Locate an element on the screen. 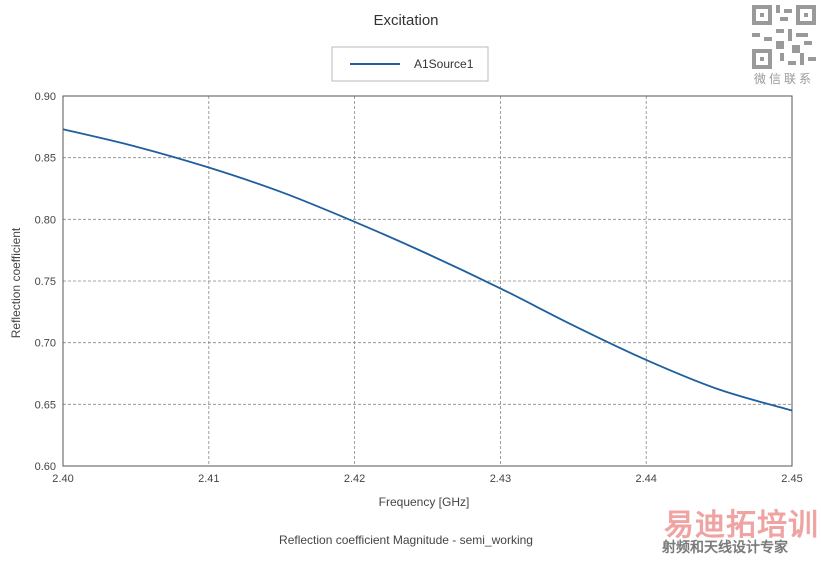  y-tick-label: 0.60 is located at coordinates (45, 467).